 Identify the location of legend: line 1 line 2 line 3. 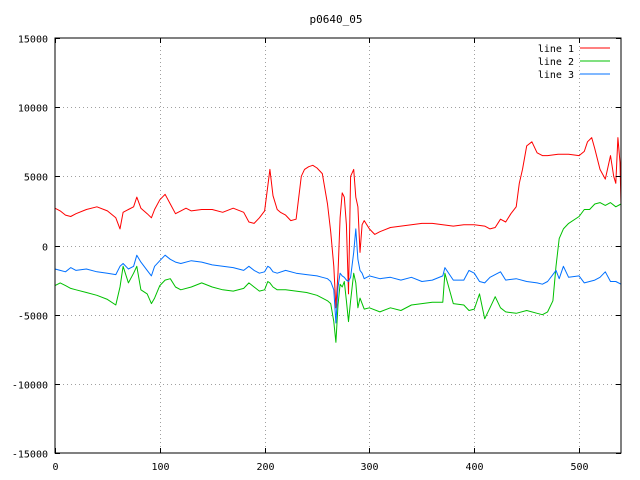
(574, 62).